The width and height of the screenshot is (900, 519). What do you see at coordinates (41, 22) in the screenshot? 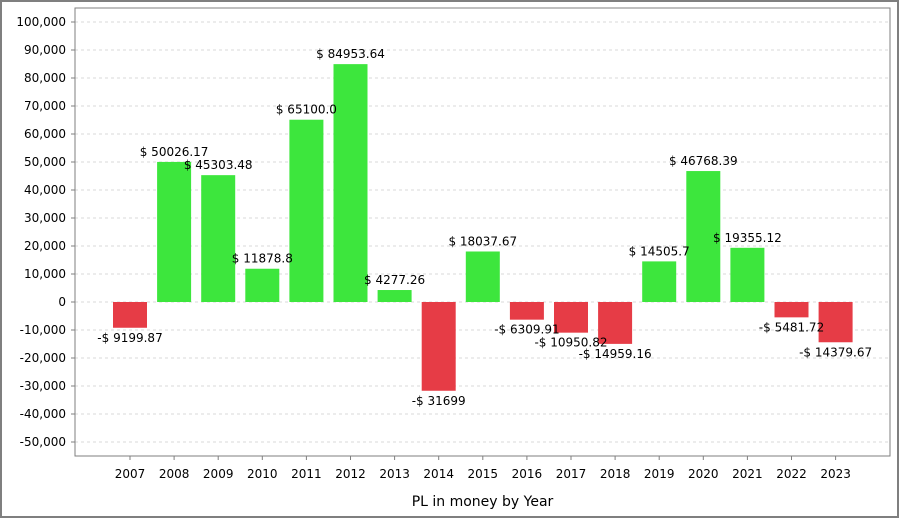
I see `y-tick-label: 100,000` at bounding box center [41, 22].